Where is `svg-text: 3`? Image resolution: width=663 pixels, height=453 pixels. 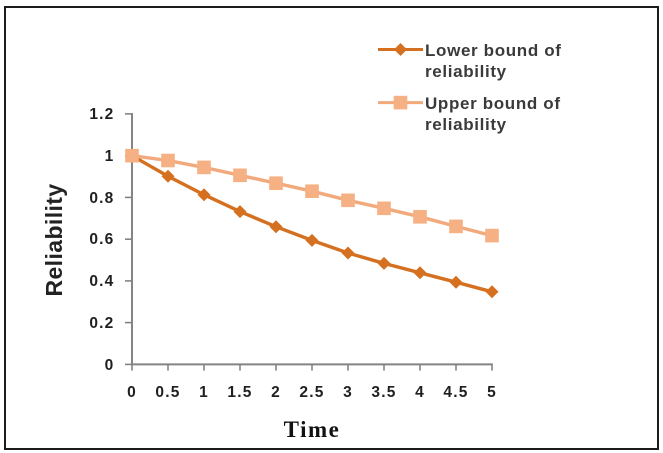 svg-text: 3 is located at coordinates (348, 392).